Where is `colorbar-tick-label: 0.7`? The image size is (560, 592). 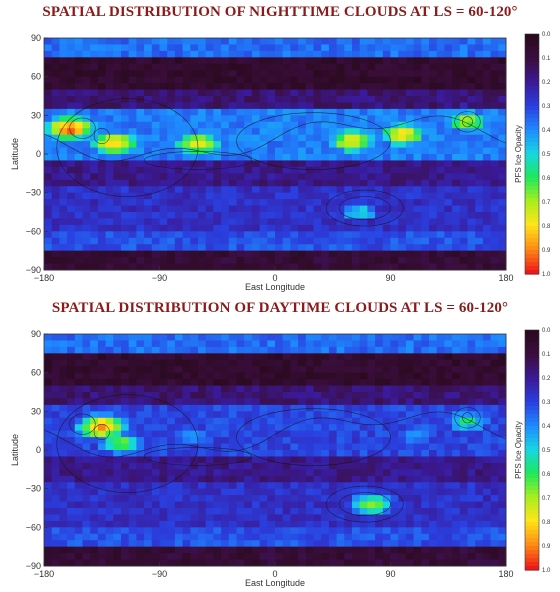 colorbar-tick-label: 0.7 is located at coordinates (546, 203).